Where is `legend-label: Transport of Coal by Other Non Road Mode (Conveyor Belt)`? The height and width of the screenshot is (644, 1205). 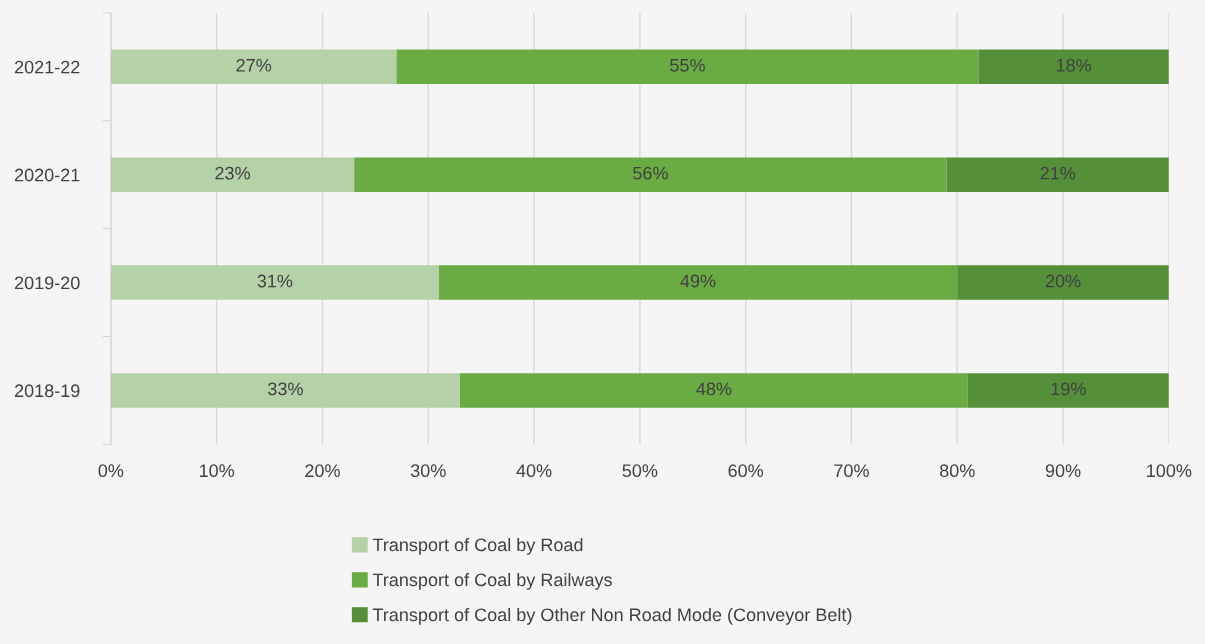
legend-label: Transport of Coal by Other Non Road Mode (Conveyor Belt) is located at coordinates (612, 616).